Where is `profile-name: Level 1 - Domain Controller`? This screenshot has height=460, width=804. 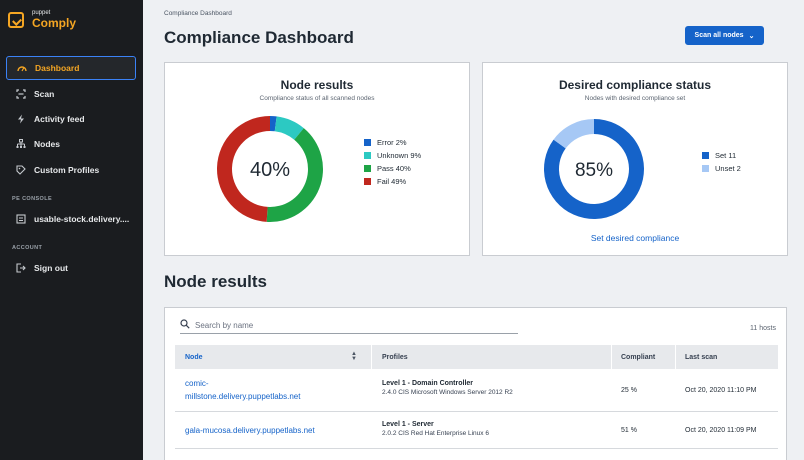
profile-name: Level 1 - Domain Controller is located at coordinates (428, 383).